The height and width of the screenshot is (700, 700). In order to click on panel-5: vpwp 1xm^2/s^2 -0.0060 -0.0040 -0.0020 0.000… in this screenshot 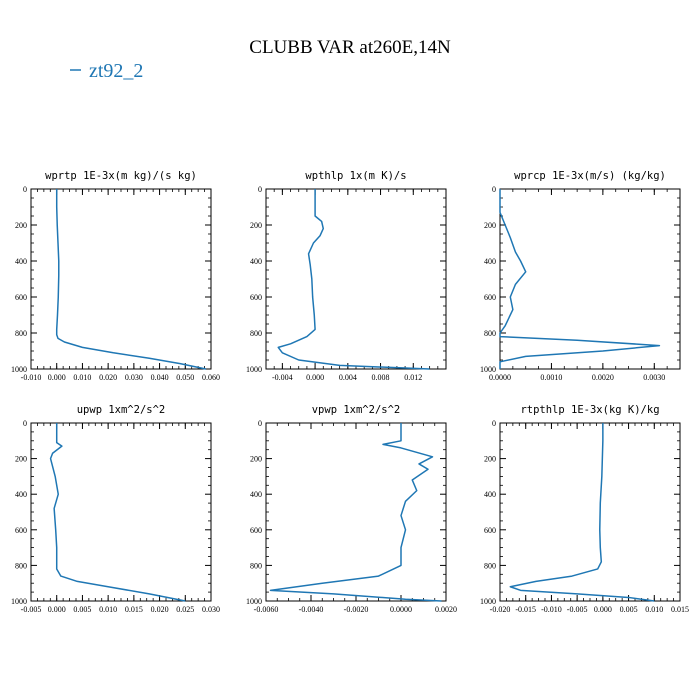, I will do `click(351, 509)`.